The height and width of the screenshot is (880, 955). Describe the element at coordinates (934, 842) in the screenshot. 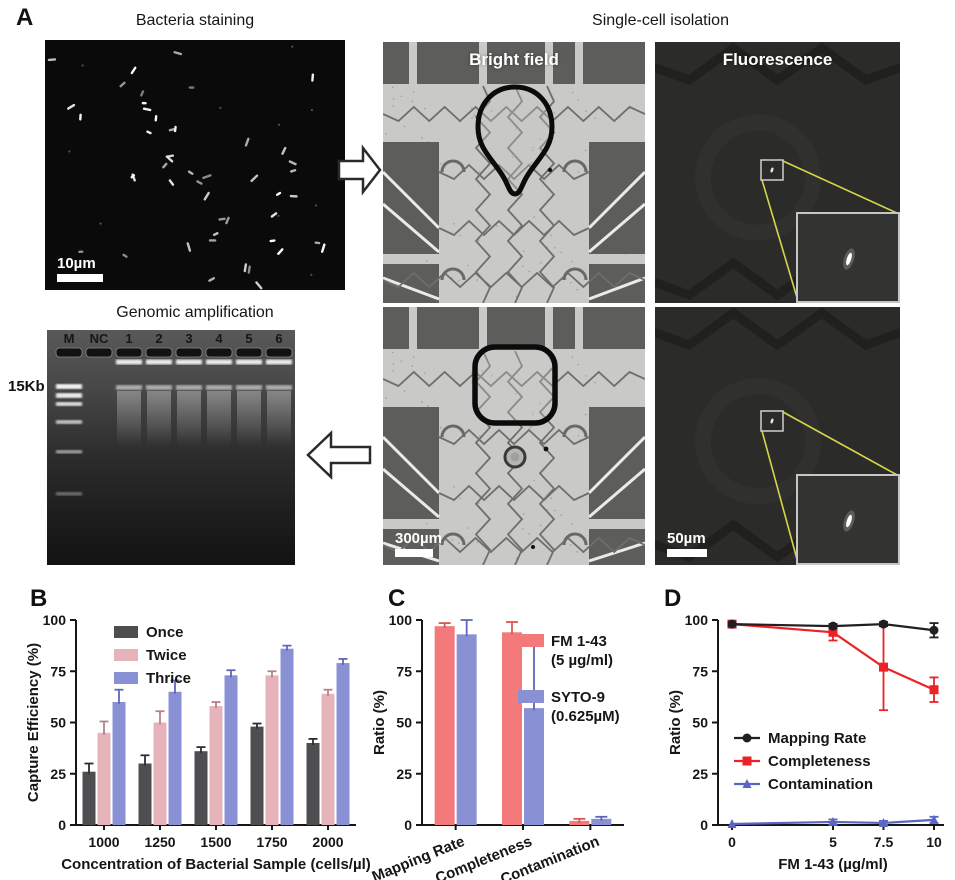

I see `x-tick-label: 10` at that location.